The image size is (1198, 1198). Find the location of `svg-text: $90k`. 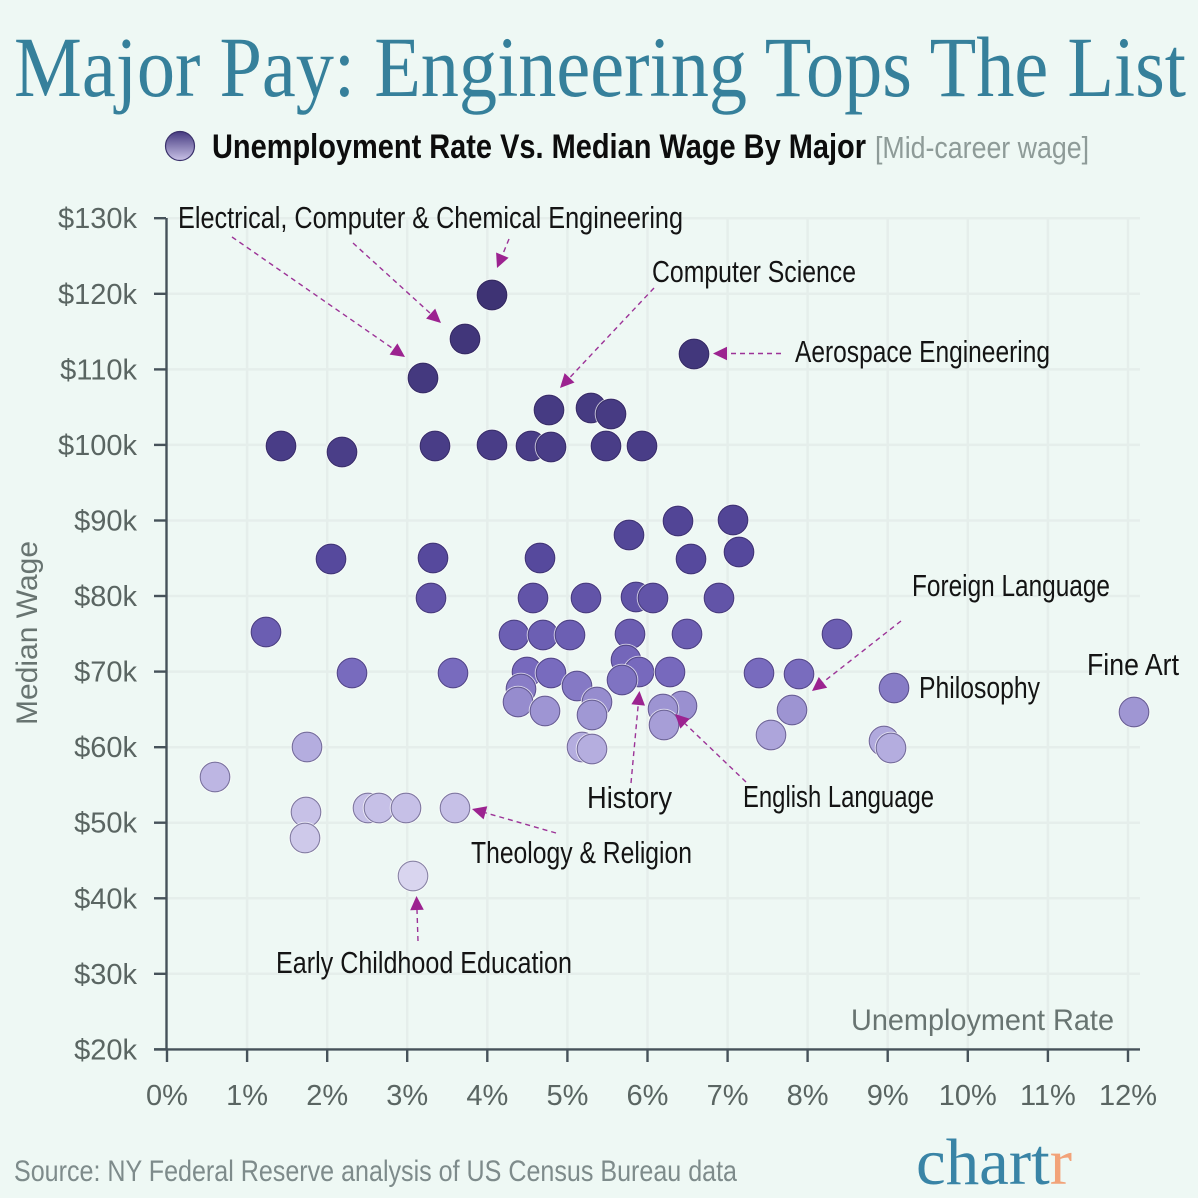

svg-text: $90k is located at coordinates (105, 522).